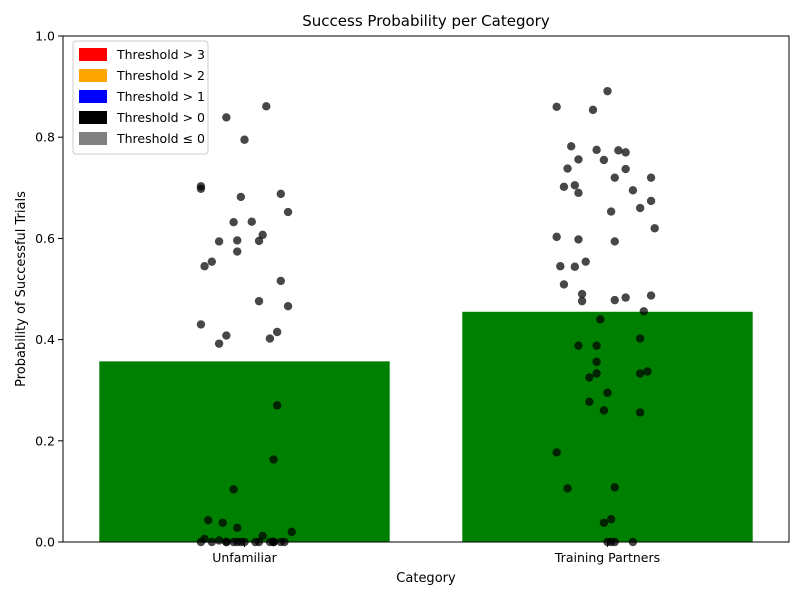 This screenshot has height=600, width=800. What do you see at coordinates (607, 557) in the screenshot?
I see `x-tick-label: Training Partners` at bounding box center [607, 557].